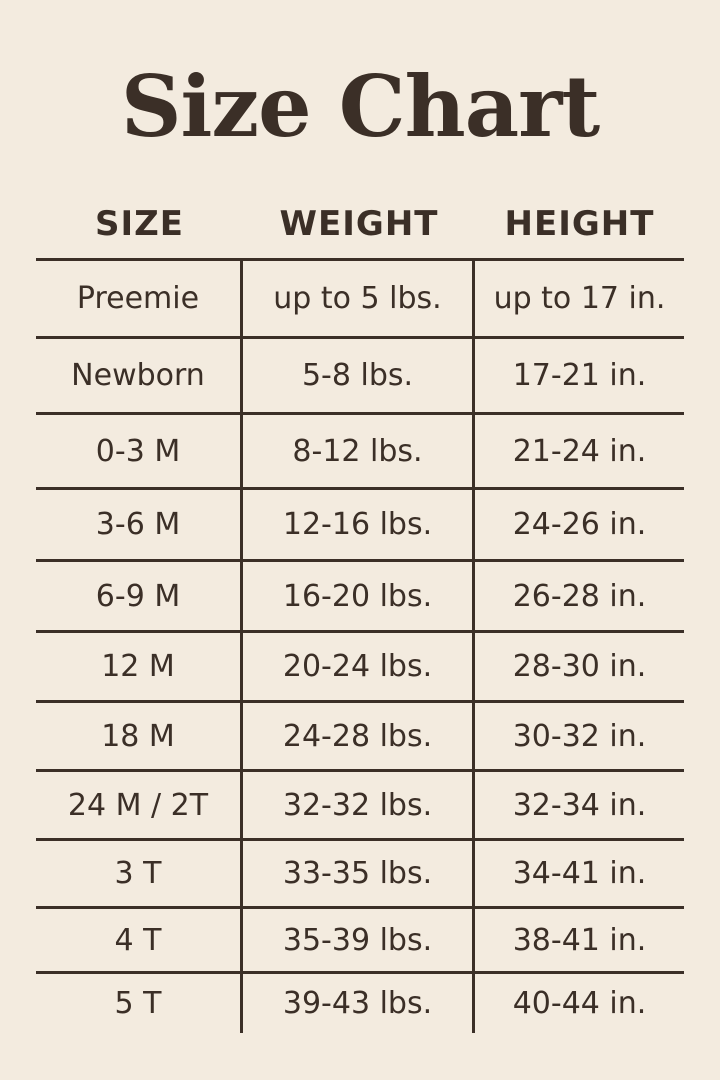 Image resolution: width=720 pixels, height=1080 pixels. I want to click on weight-cell: 5-8 lbs., so click(359, 375).